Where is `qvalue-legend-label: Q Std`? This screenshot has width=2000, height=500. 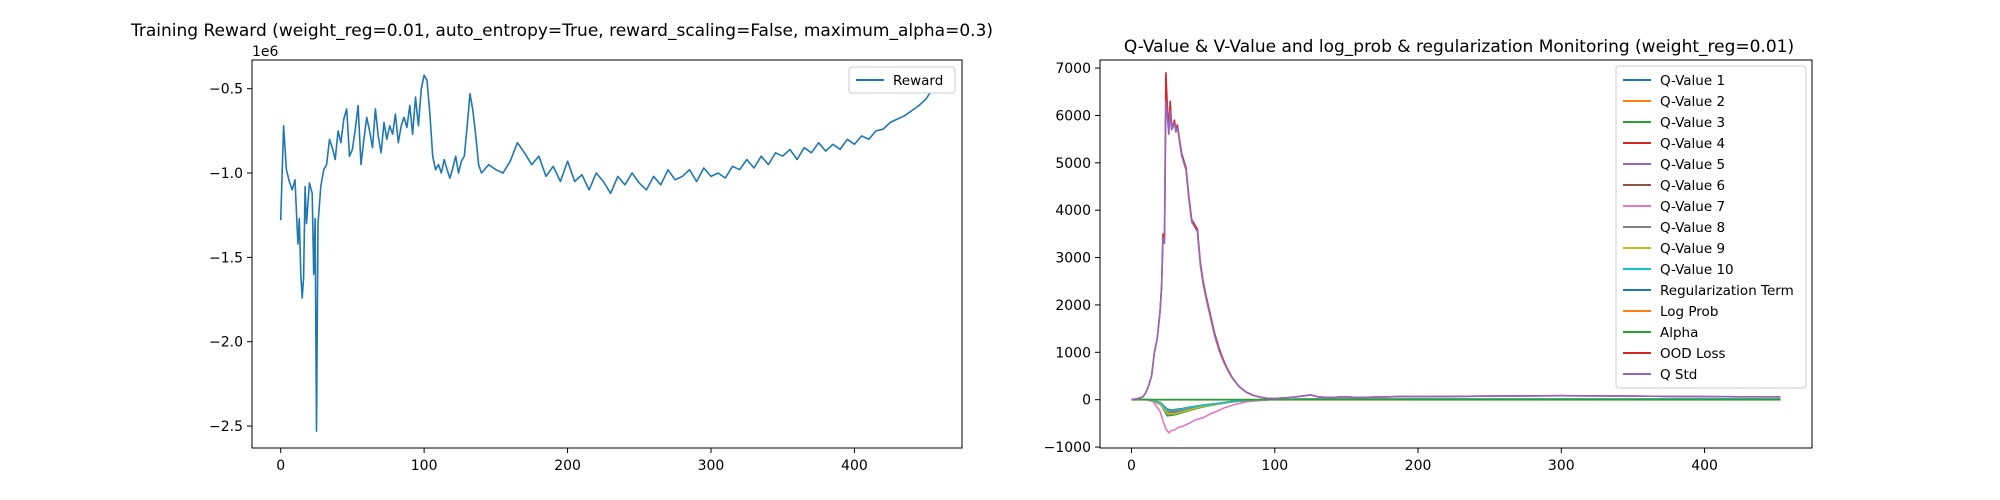 qvalue-legend-label: Q Std is located at coordinates (1678, 375).